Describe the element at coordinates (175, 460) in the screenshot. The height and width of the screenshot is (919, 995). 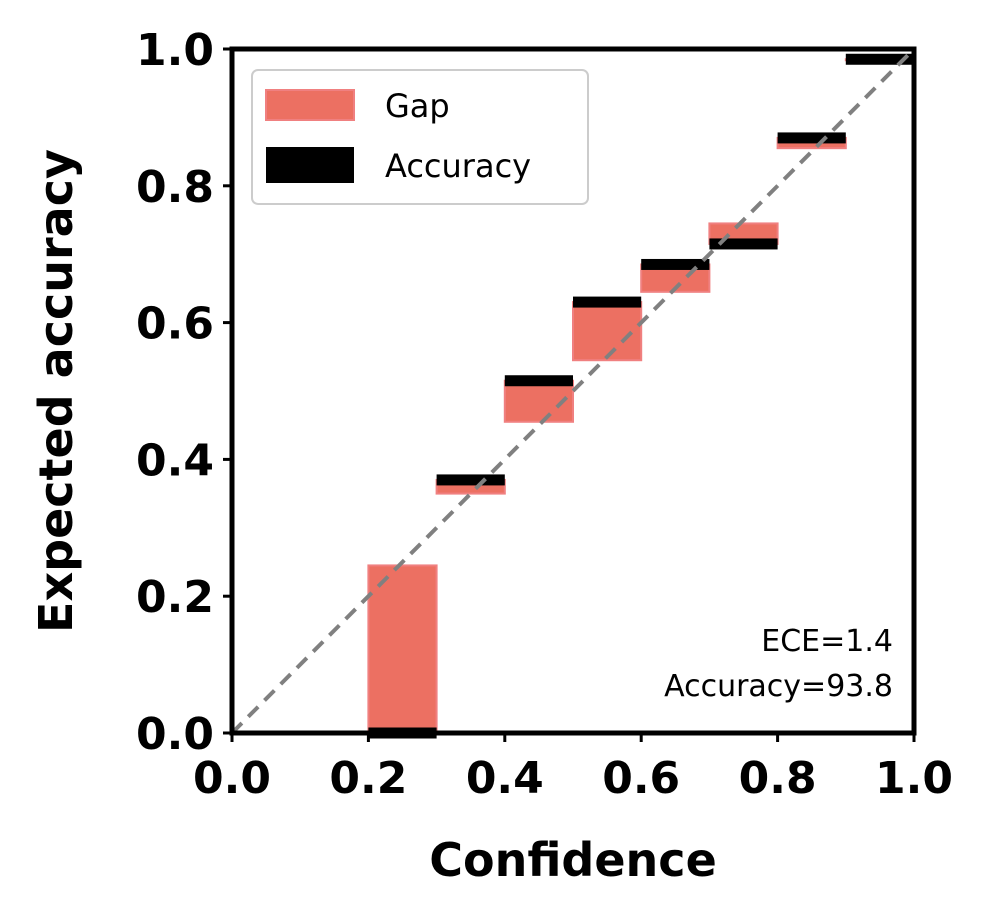
I see `y-tick-label-2: 0.4` at that location.